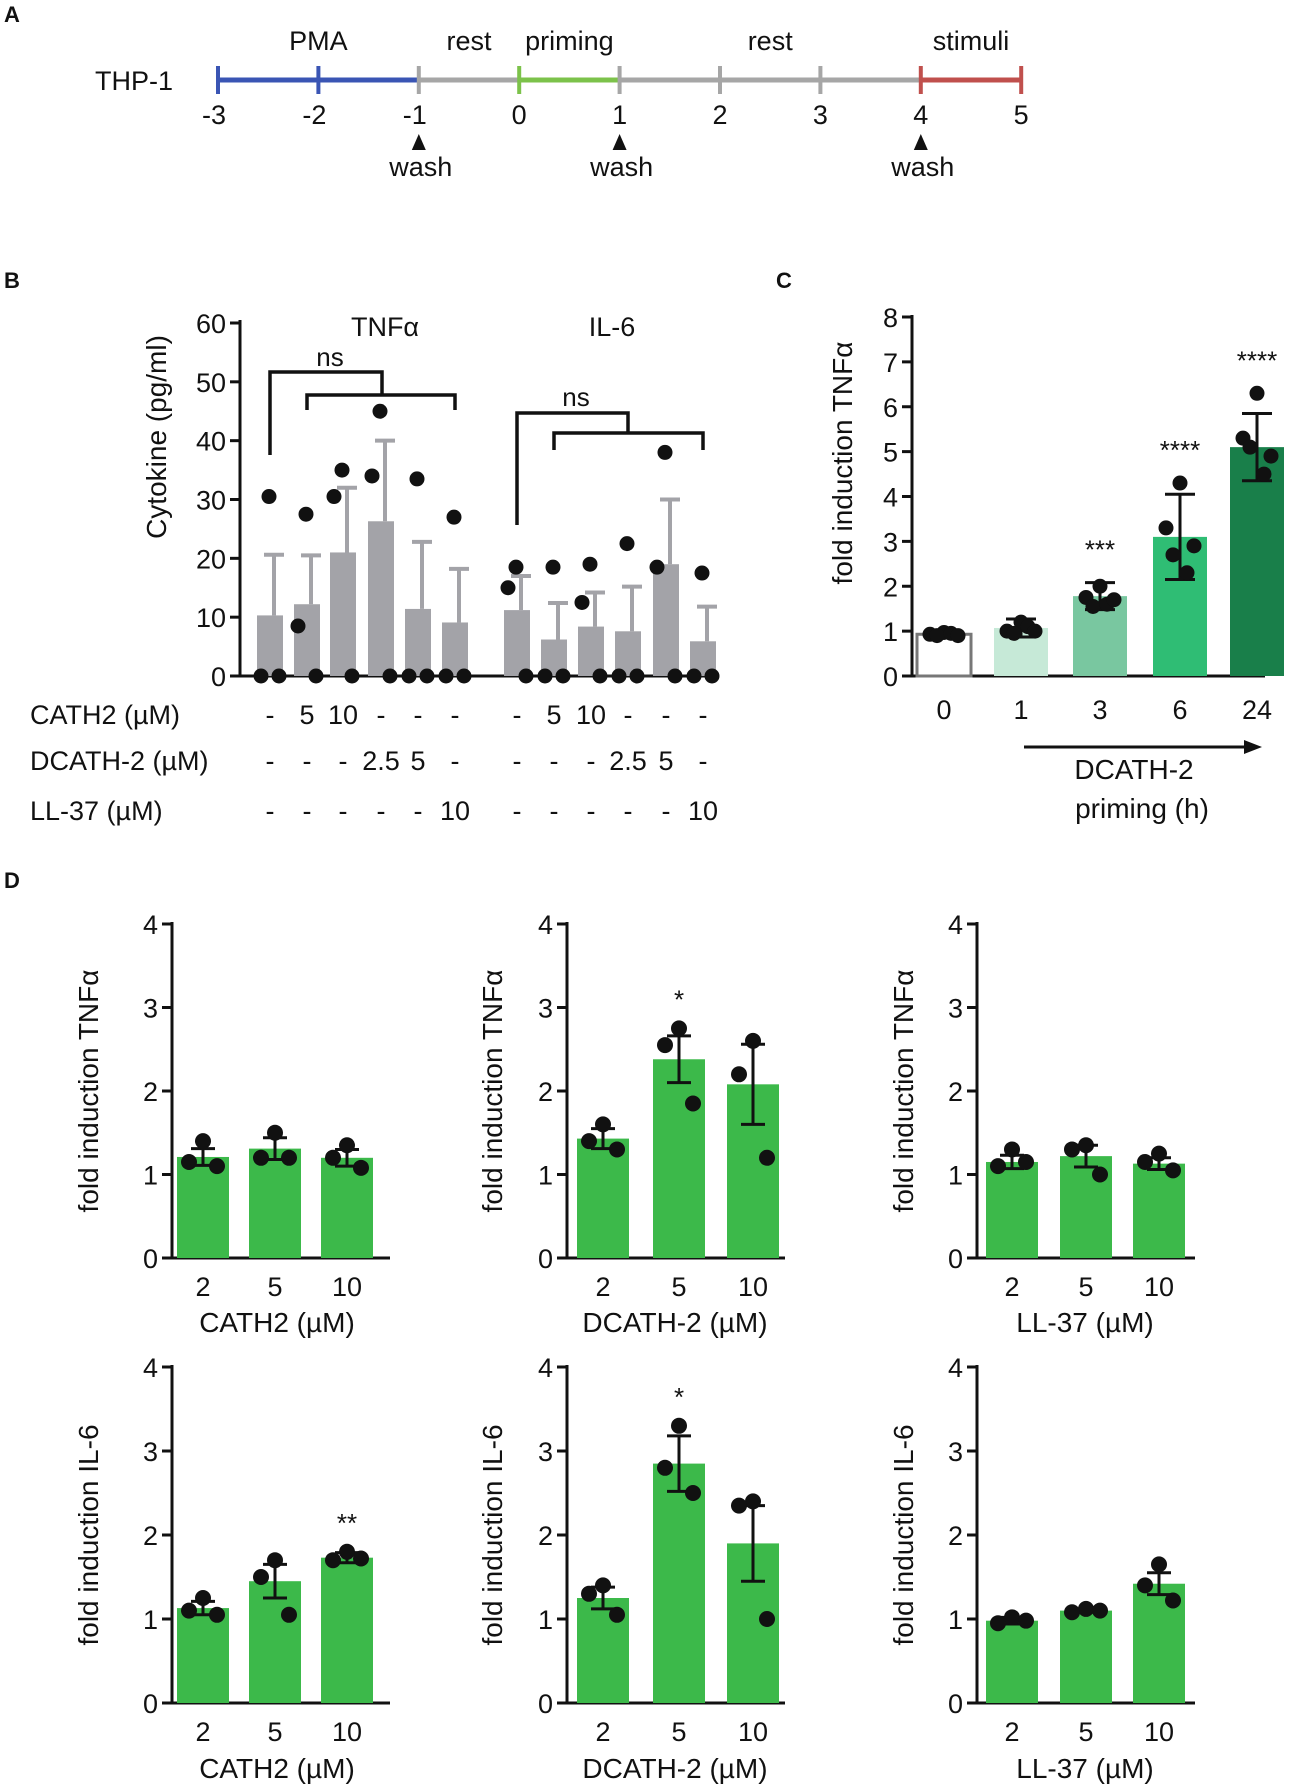  Describe the element at coordinates (591, 811) in the screenshot. I see `b-treatment-2-8: -` at that location.